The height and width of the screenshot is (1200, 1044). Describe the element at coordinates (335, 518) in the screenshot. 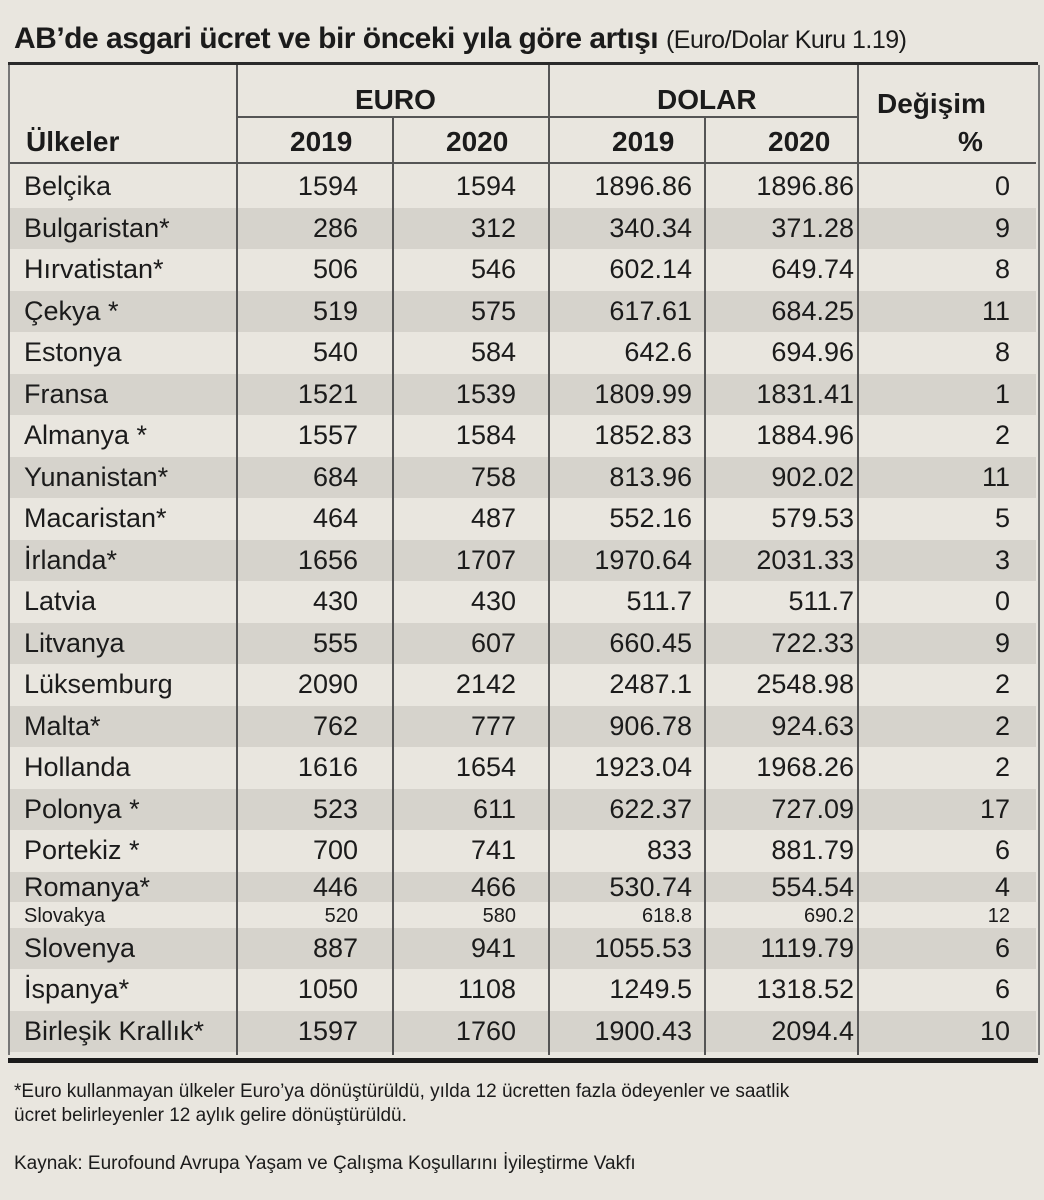

I see `euro-2019-cell: 464` at that location.